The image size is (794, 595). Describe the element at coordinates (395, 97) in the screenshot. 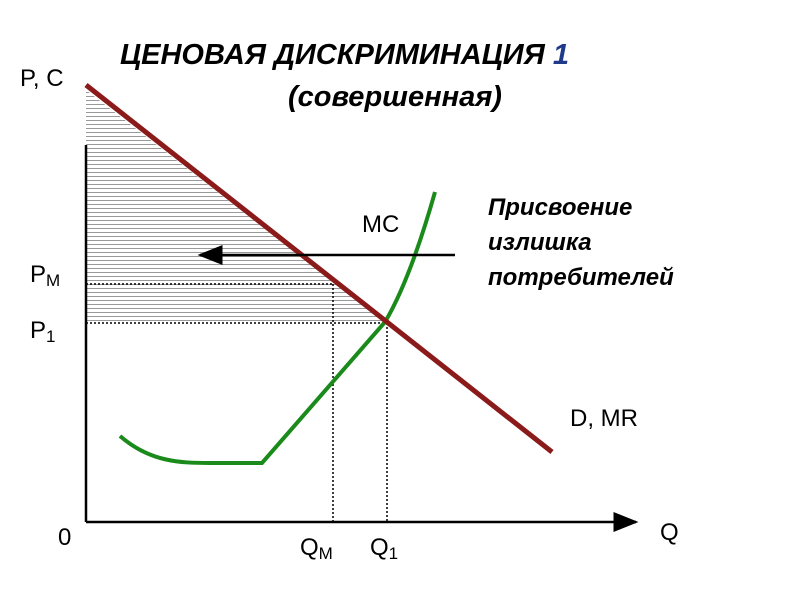

I see `subtitle: (совершенная)` at that location.